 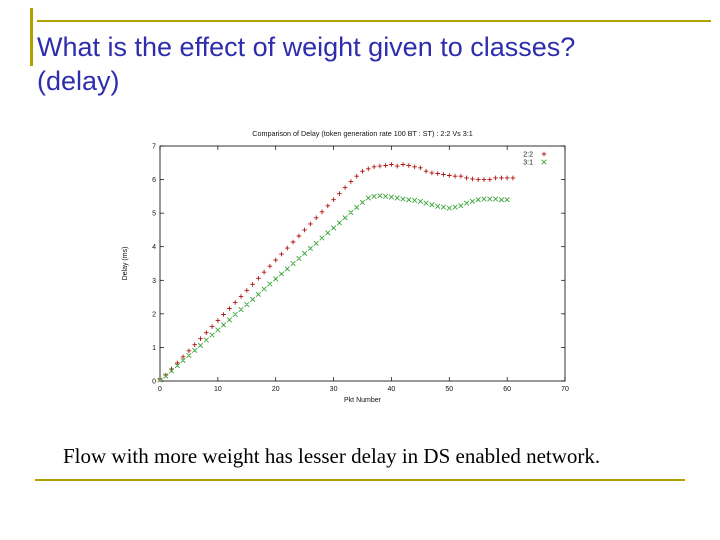 What do you see at coordinates (374, 21) in the screenshot?
I see `accent-top-rule` at bounding box center [374, 21].